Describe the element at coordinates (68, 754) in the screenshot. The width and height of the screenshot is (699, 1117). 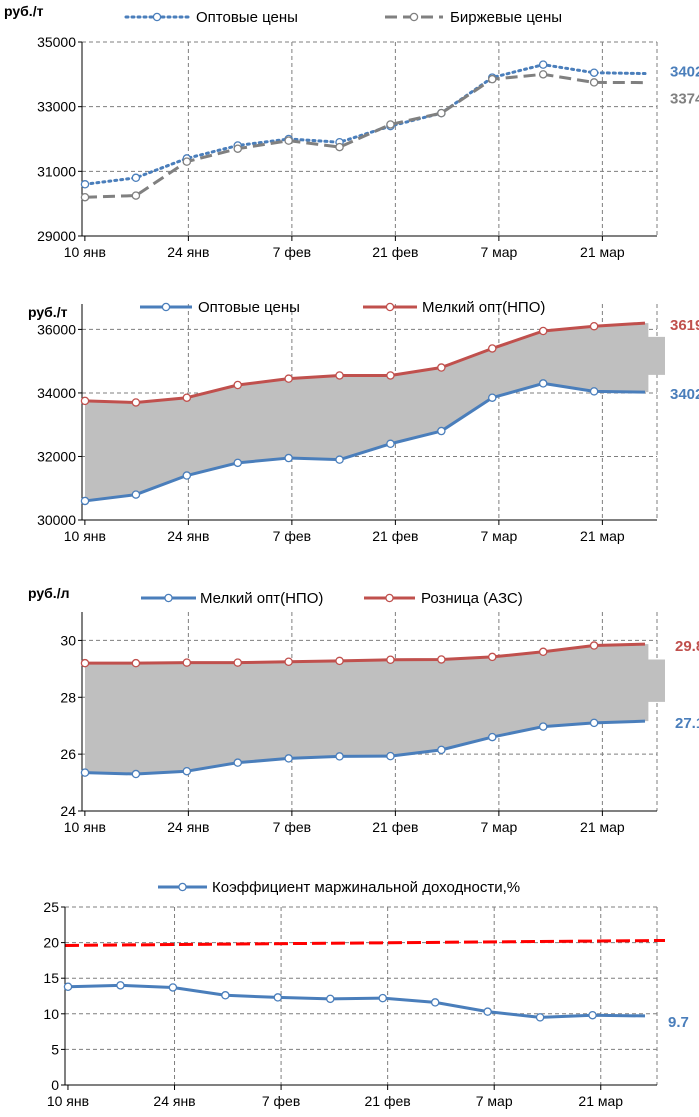
I see `y-tick-label: 26` at that location.